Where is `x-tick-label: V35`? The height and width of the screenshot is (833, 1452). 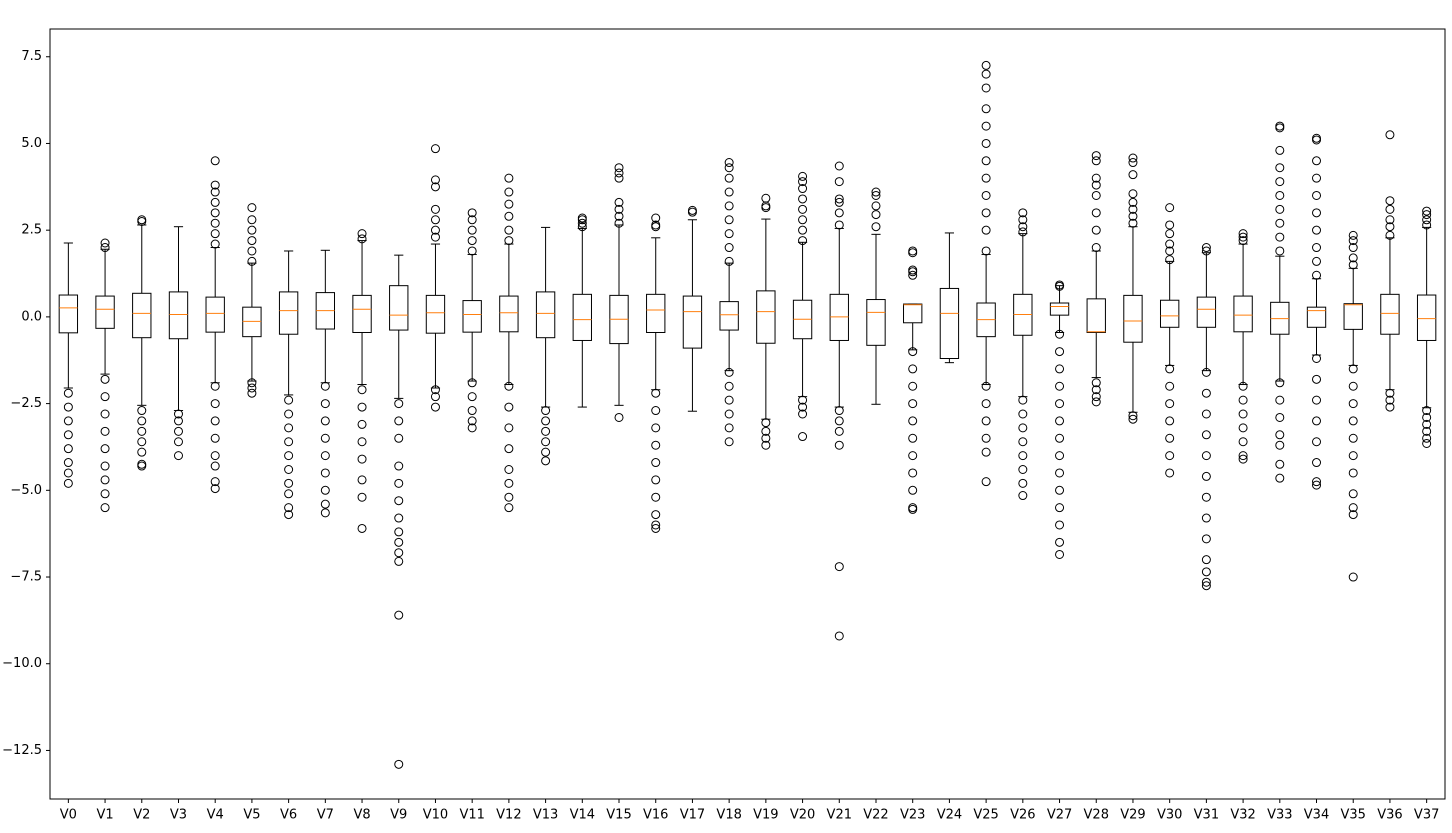
x-tick-label: V35 is located at coordinates (1353, 815).